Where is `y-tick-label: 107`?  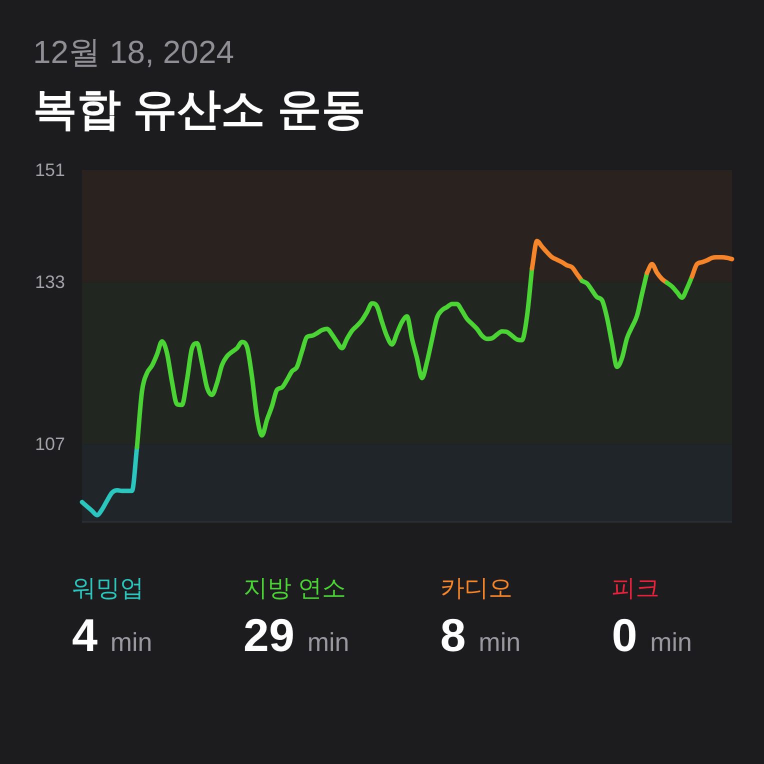 y-tick-label: 107 is located at coordinates (50, 444).